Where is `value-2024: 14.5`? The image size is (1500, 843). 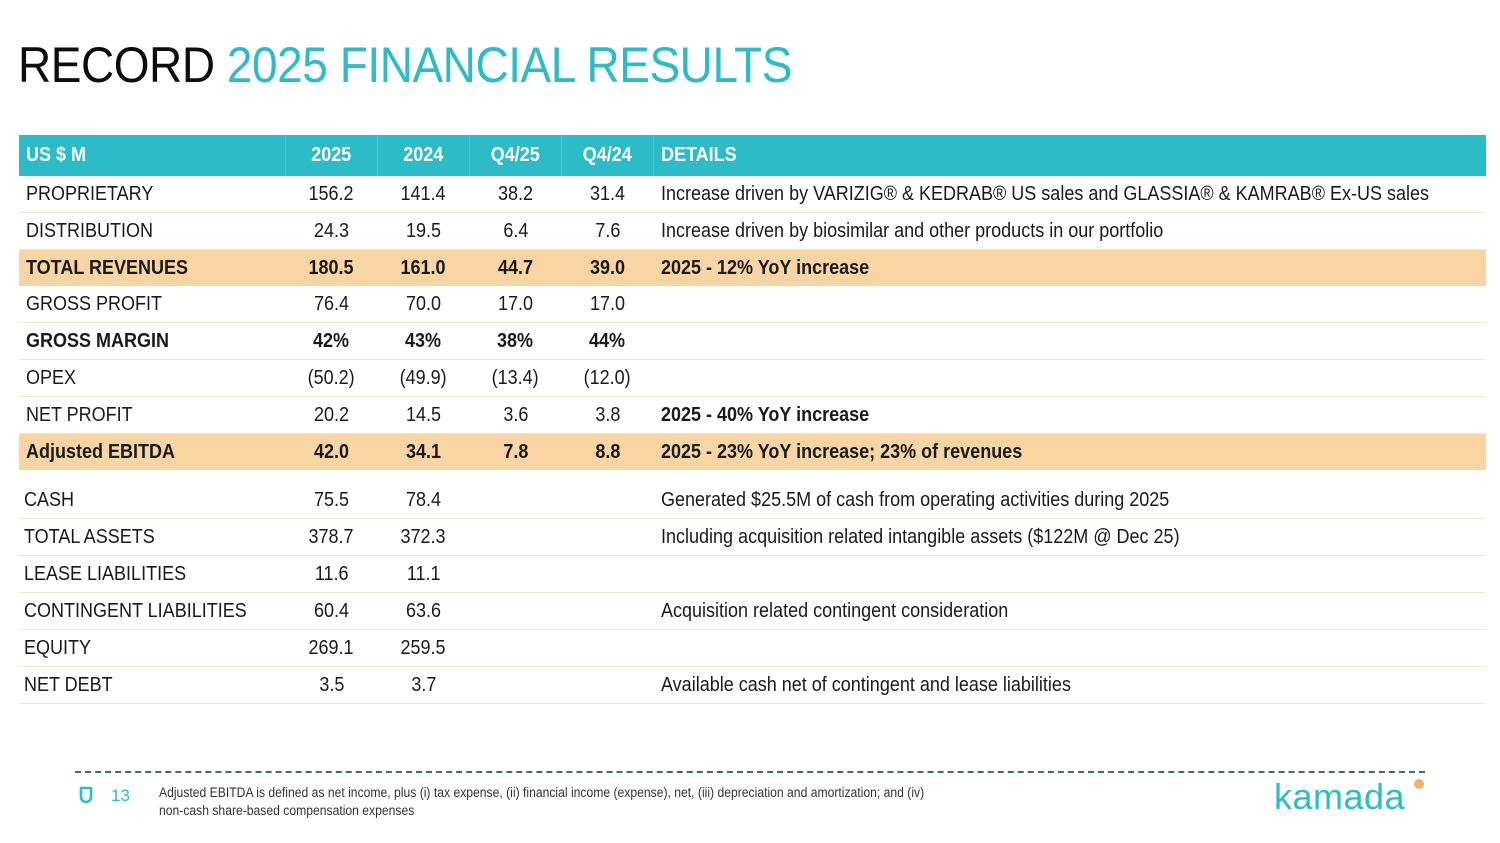
value-2024: 14.5 is located at coordinates (423, 415).